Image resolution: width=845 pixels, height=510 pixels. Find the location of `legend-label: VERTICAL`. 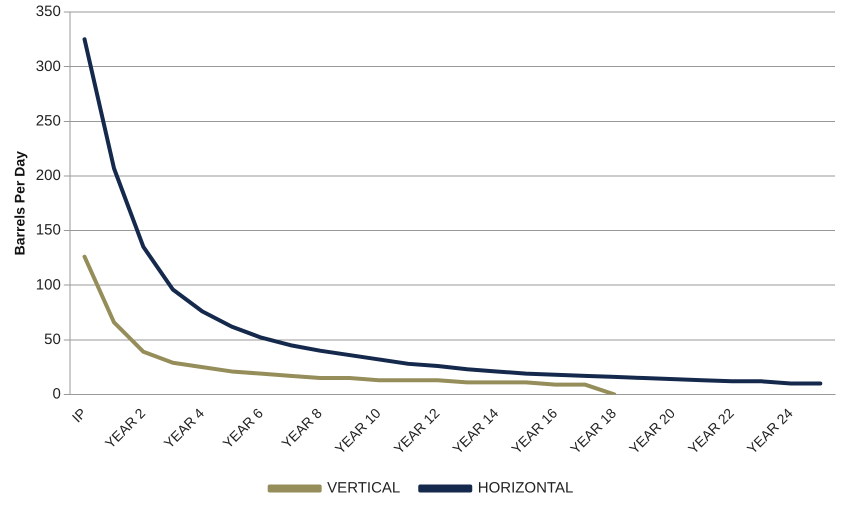

legend-label: VERTICAL is located at coordinates (363, 488).